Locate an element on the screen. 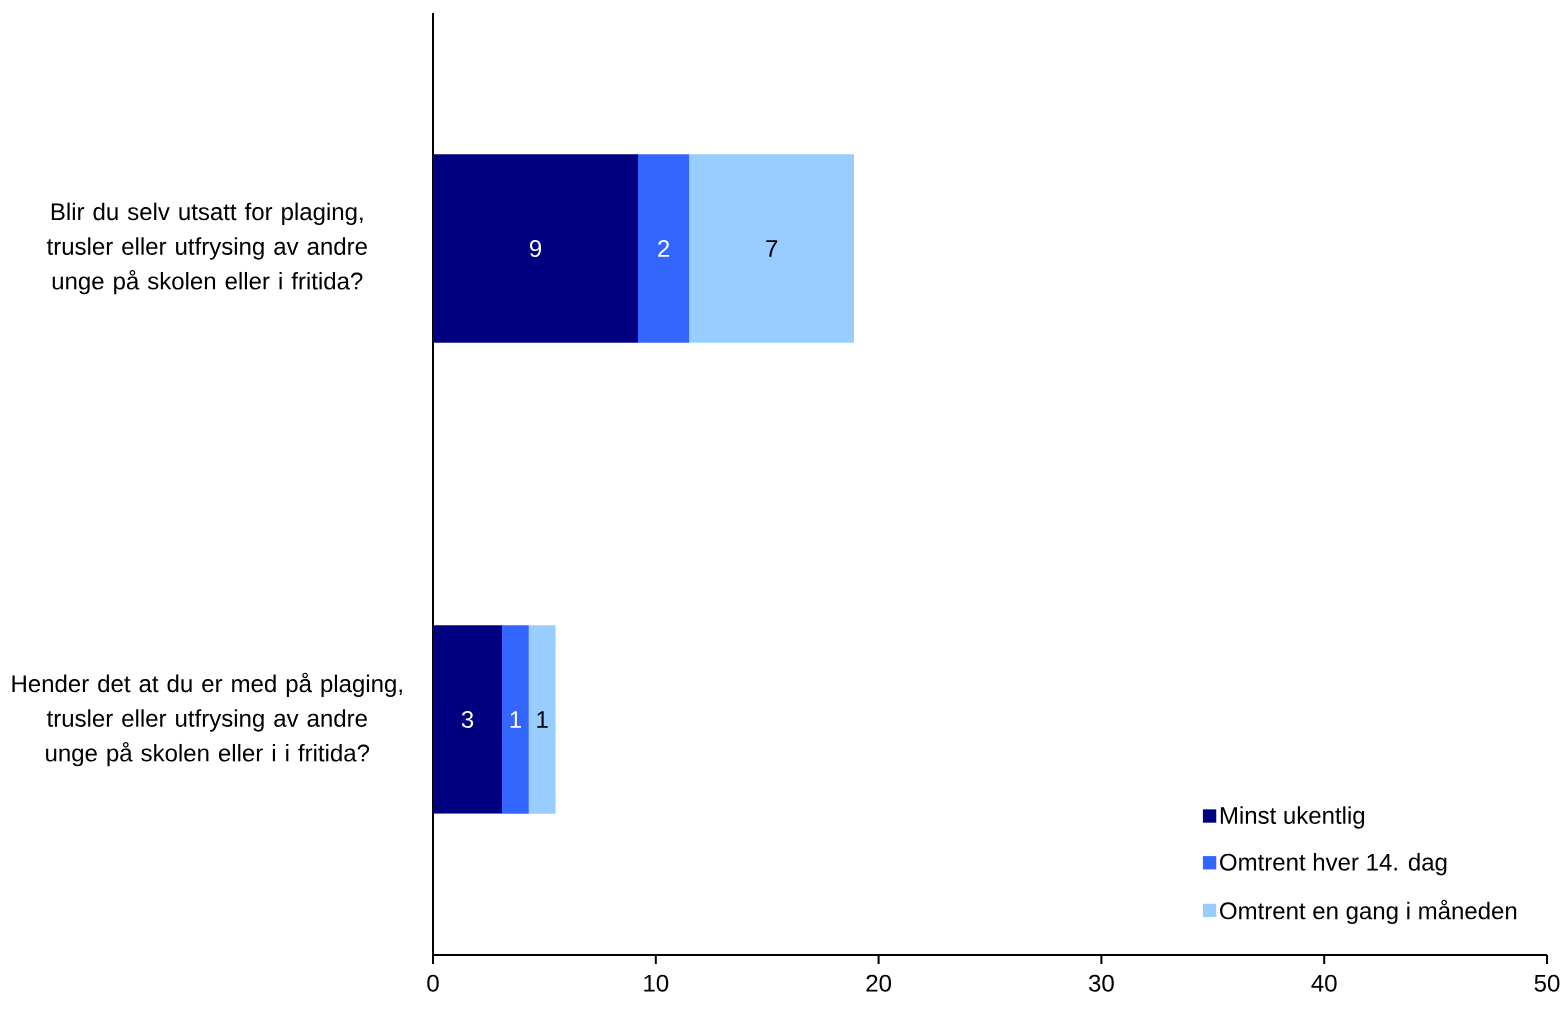  x-tick-label: 10 is located at coordinates (656, 983).